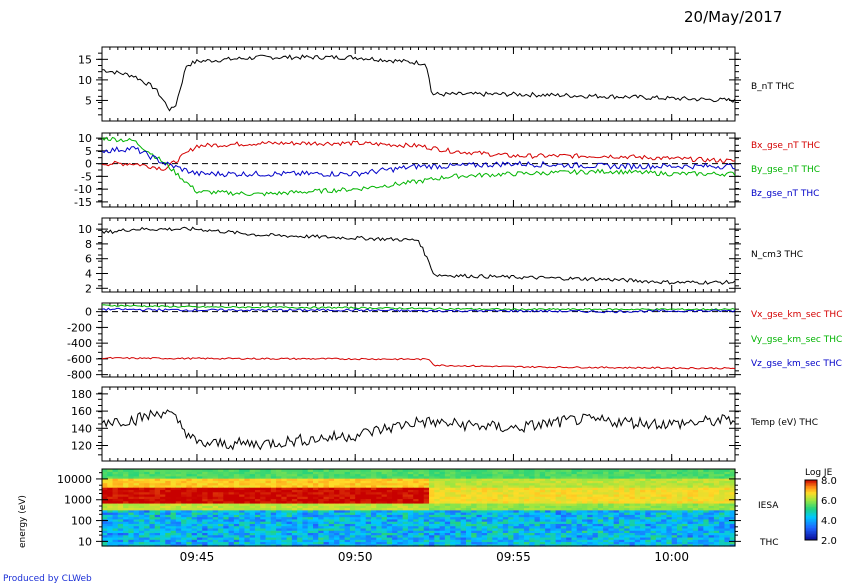  Describe the element at coordinates (785, 194) in the screenshot. I see `label-bz: Bz_gse_nT THC` at that location.